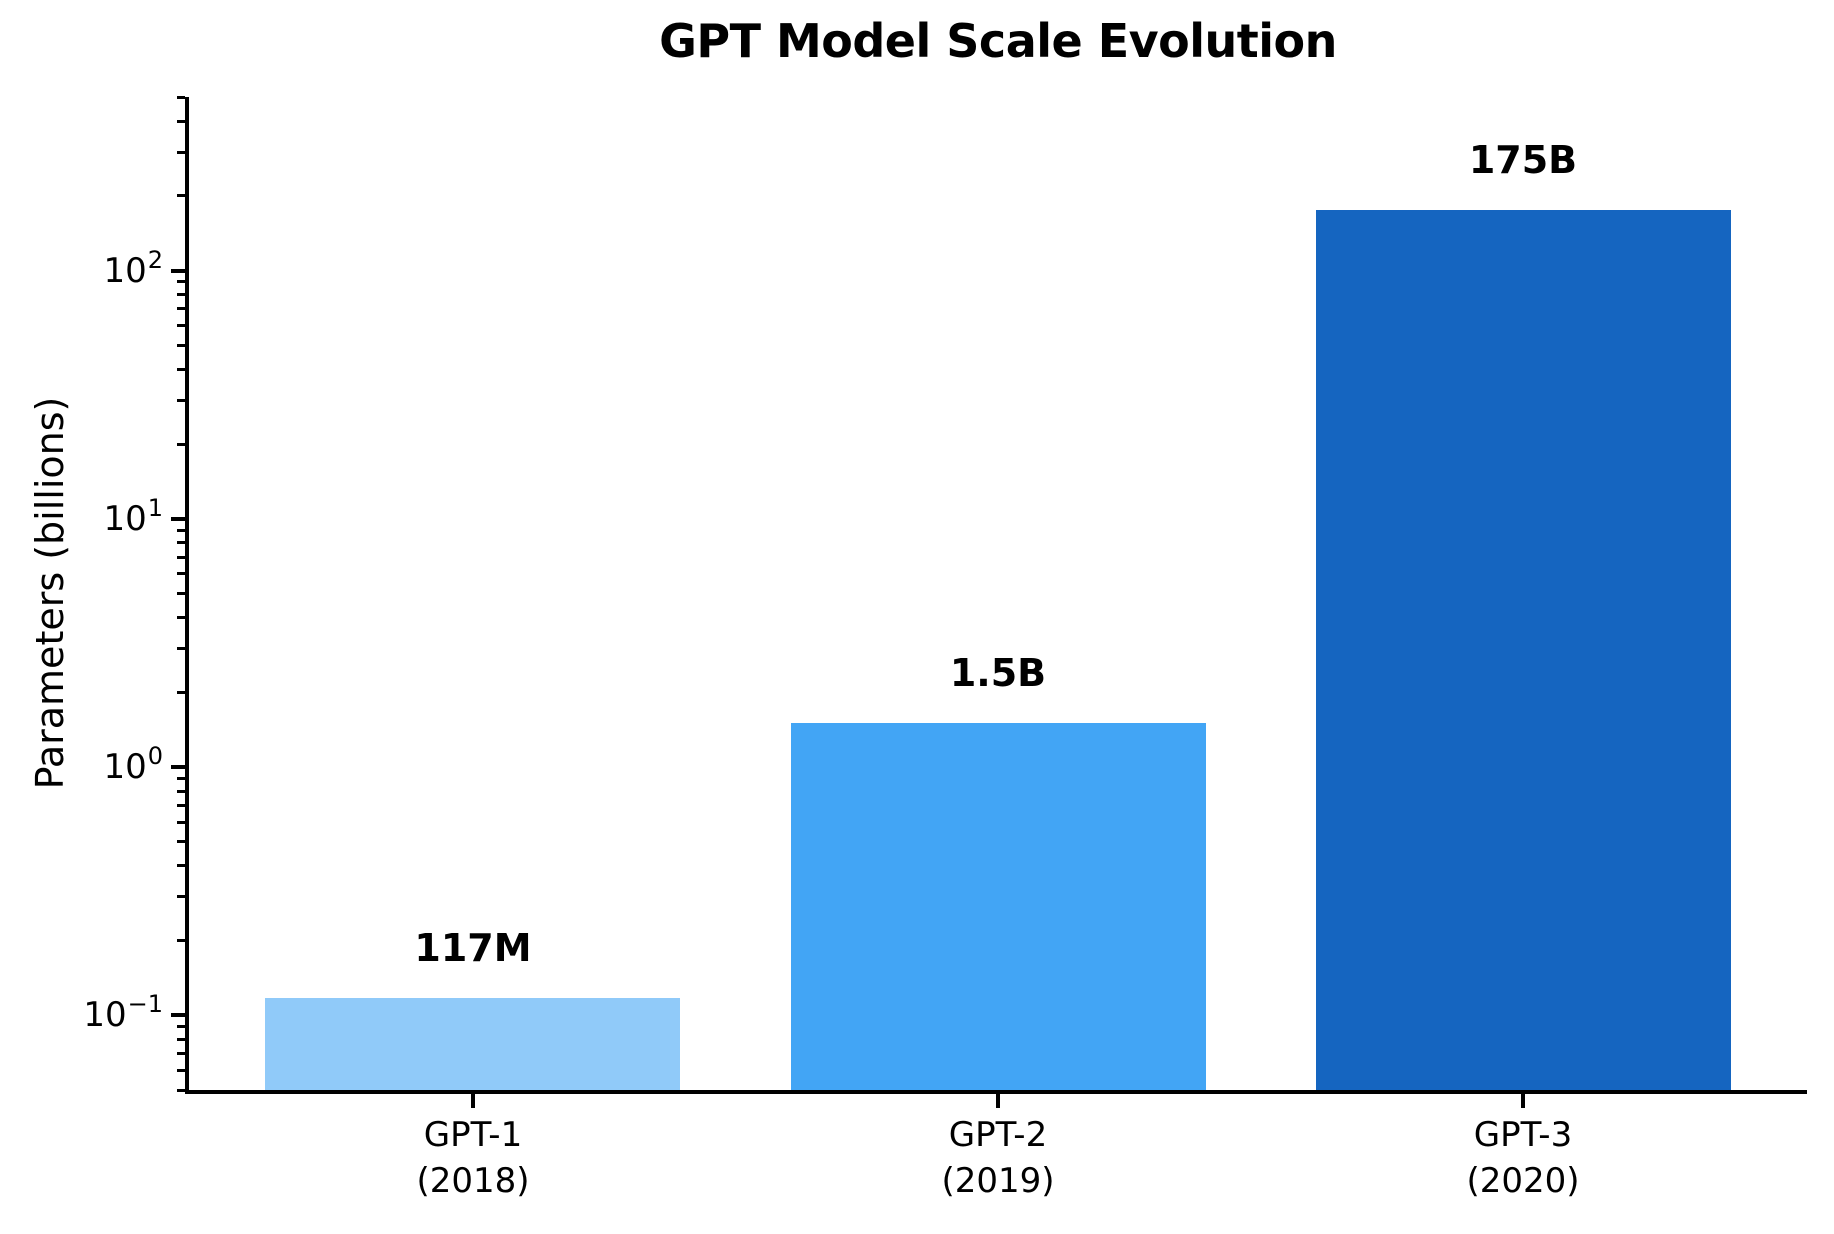 The height and width of the screenshot is (1234, 1834). Describe the element at coordinates (1523, 160) in the screenshot. I see `bar-value-label: 175B` at that location.